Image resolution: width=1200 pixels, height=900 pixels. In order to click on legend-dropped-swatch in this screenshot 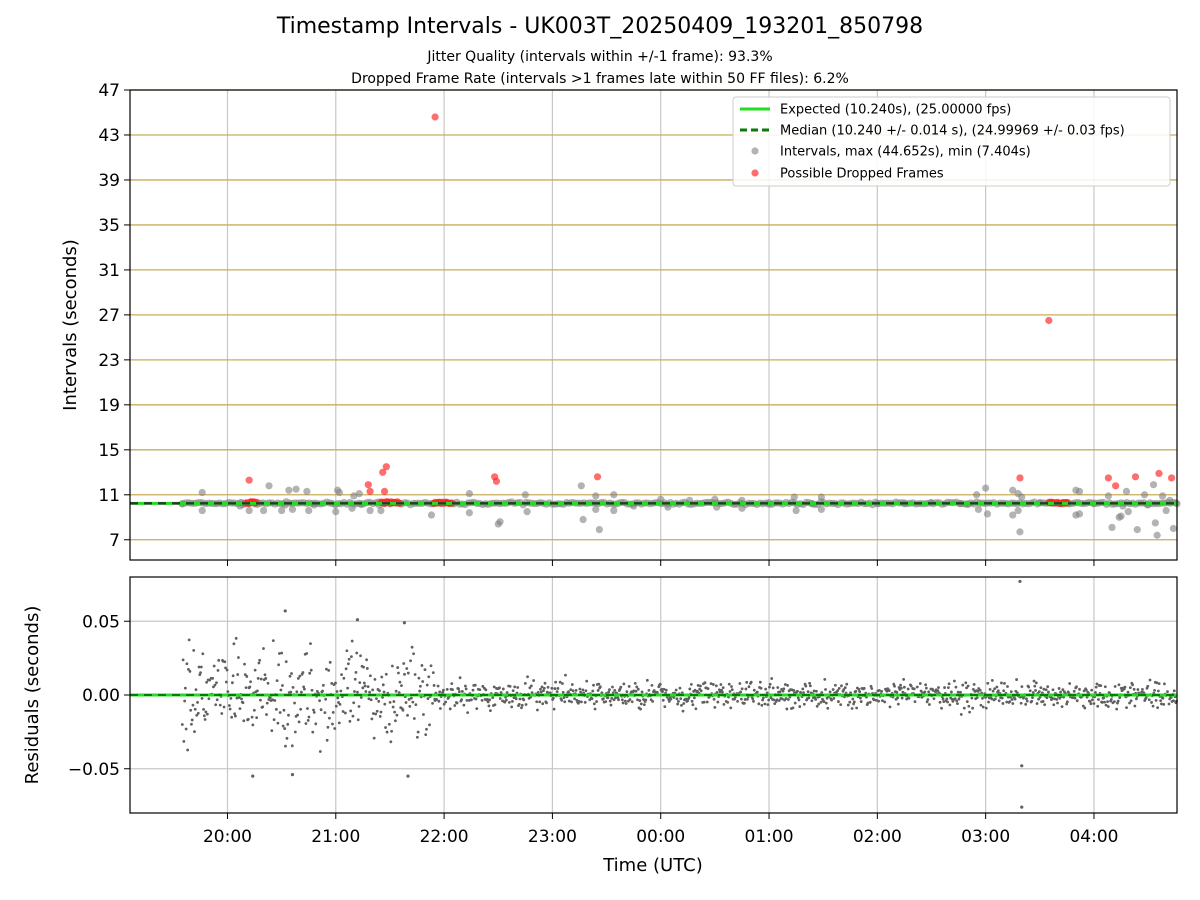, I will do `click(755, 173)`.